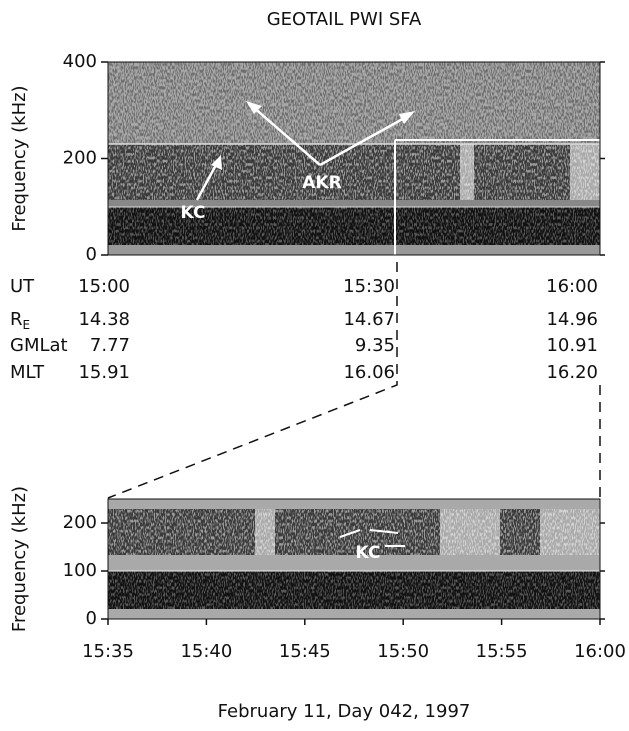 The height and width of the screenshot is (731, 629). Describe the element at coordinates (403, 651) in the screenshot. I see `x-tick-label: 15:50` at that location.